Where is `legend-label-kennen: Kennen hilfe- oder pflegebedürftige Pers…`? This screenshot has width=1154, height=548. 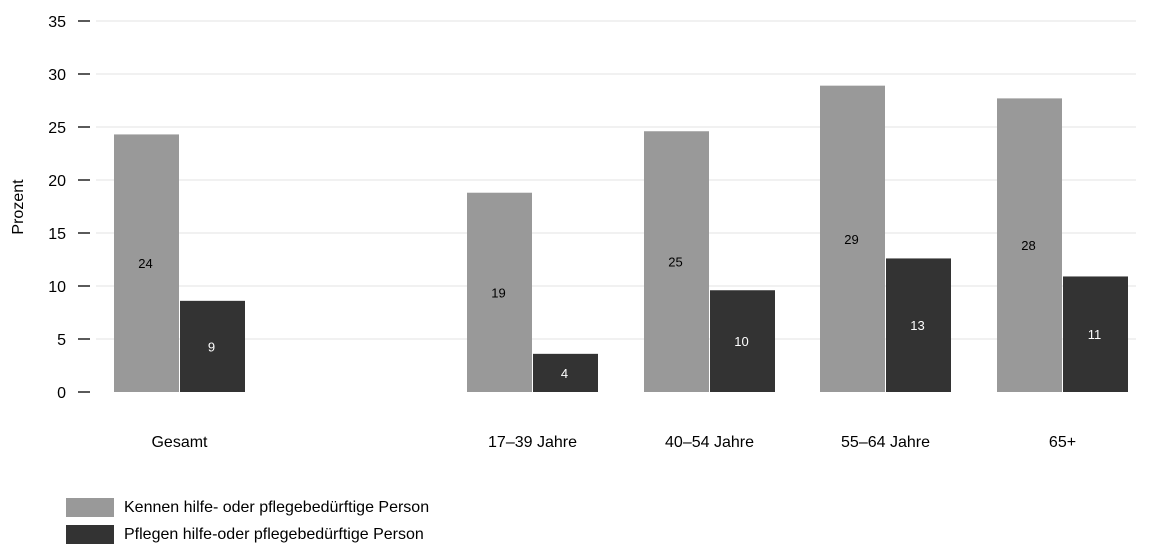 legend-label-kennen: Kennen hilfe- oder pflegebedürftige Pers… is located at coordinates (277, 507).